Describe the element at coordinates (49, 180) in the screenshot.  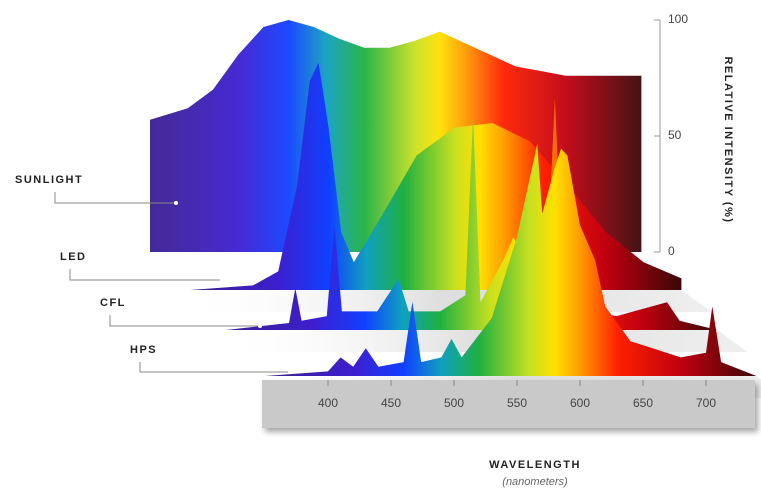
I see `series-label: SUNLIGHT` at that location.